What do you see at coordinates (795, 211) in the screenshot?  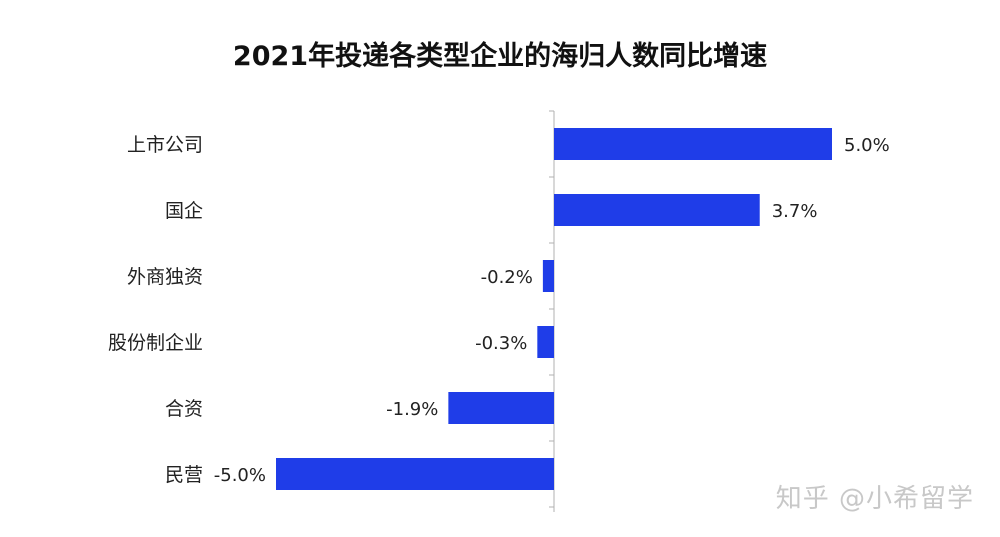 I see `data-label: 3.7%` at bounding box center [795, 211].